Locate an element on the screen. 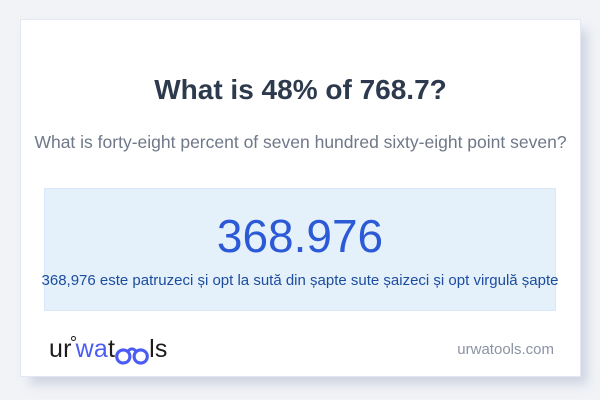 This screenshot has height=400, width=600. logo-text-ur: ur is located at coordinates (60, 349).